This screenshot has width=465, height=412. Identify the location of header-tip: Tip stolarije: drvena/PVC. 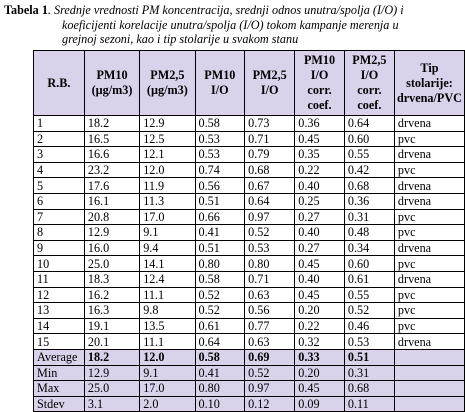
(429, 83).